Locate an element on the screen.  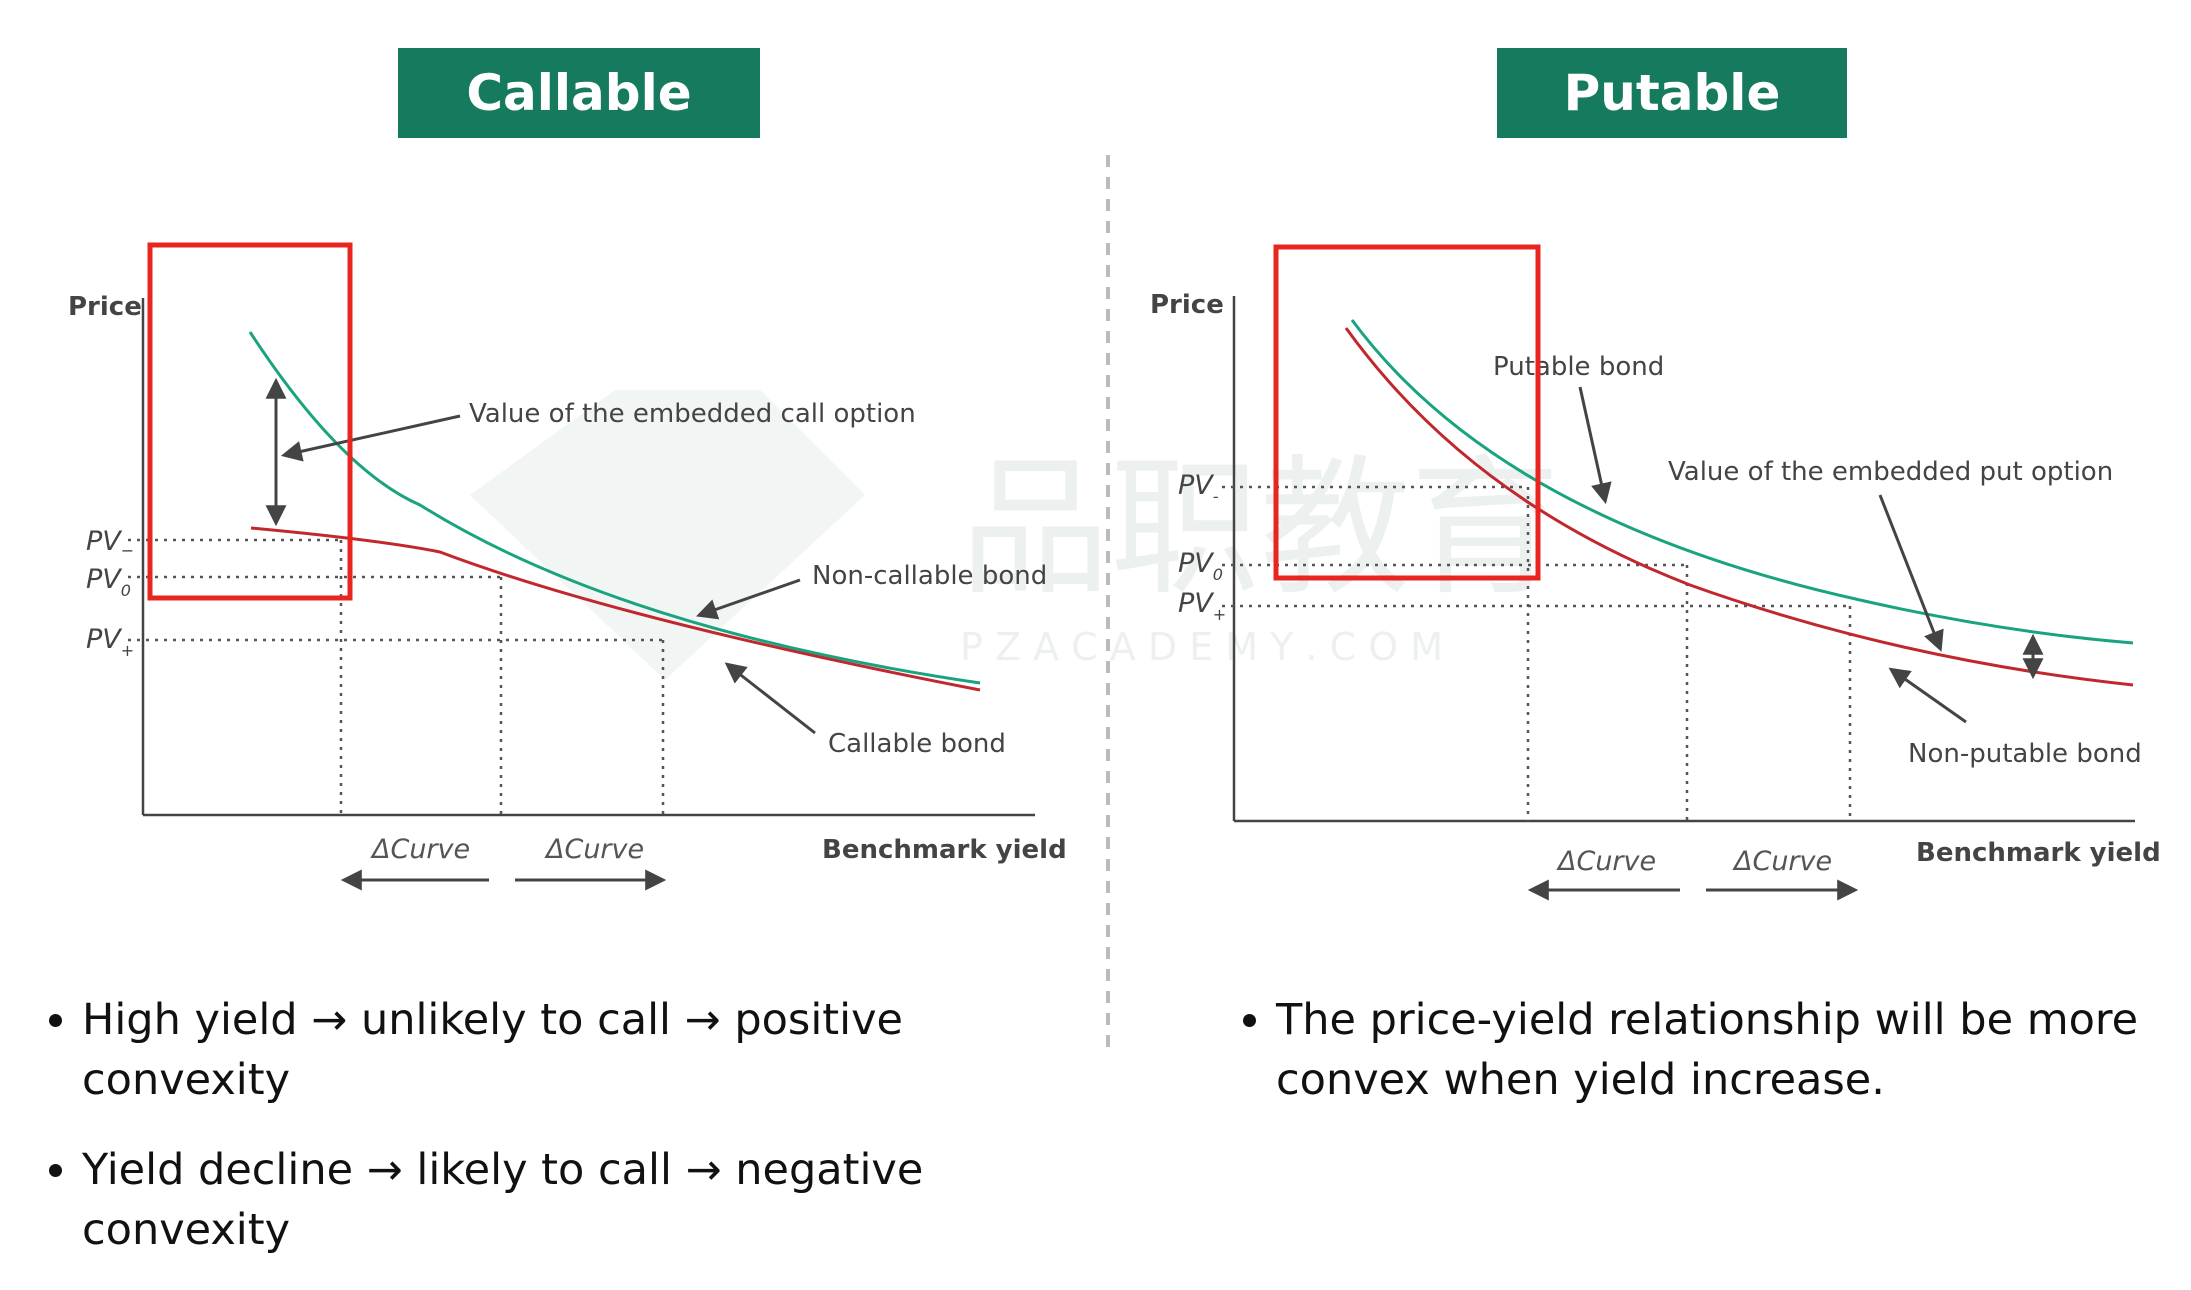
callable-delta-left: ΔCurve is located at coordinates (420, 849).